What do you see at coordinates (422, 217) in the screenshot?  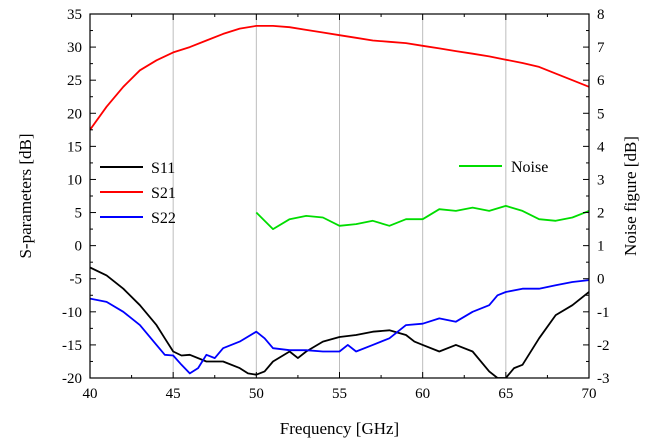 I see `series-line-noise` at bounding box center [422, 217].